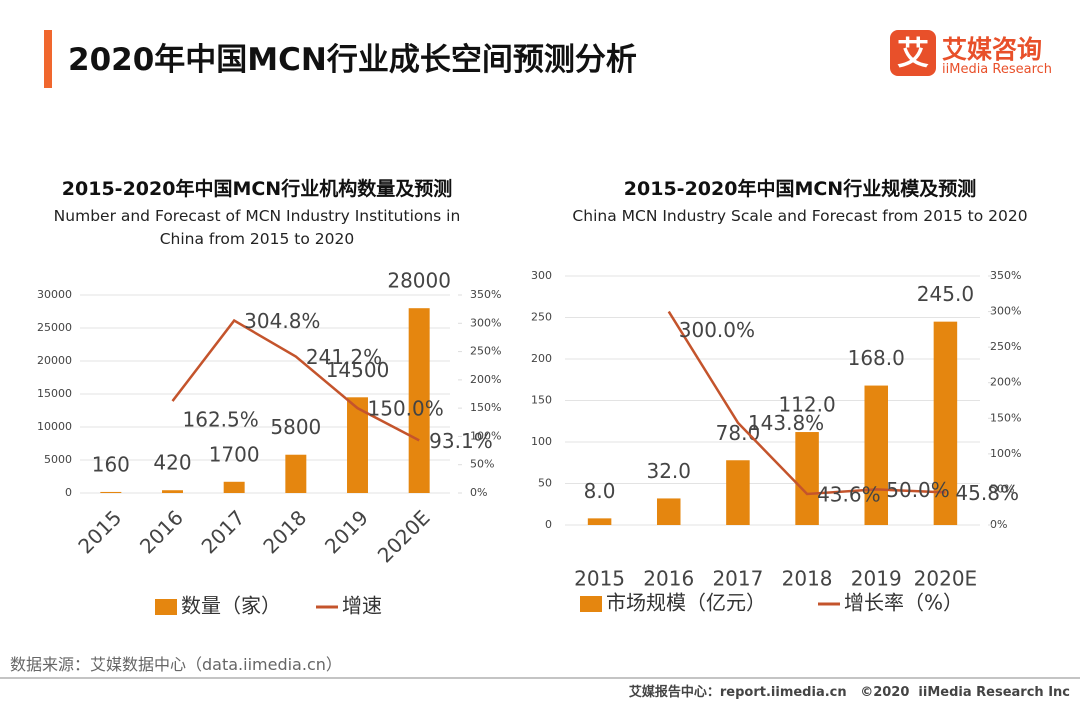 The height and width of the screenshot is (702, 1080). What do you see at coordinates (800, 189) in the screenshot?
I see `chart-title: 2015-2020年中国MCN行业规模及预测` at bounding box center [800, 189].